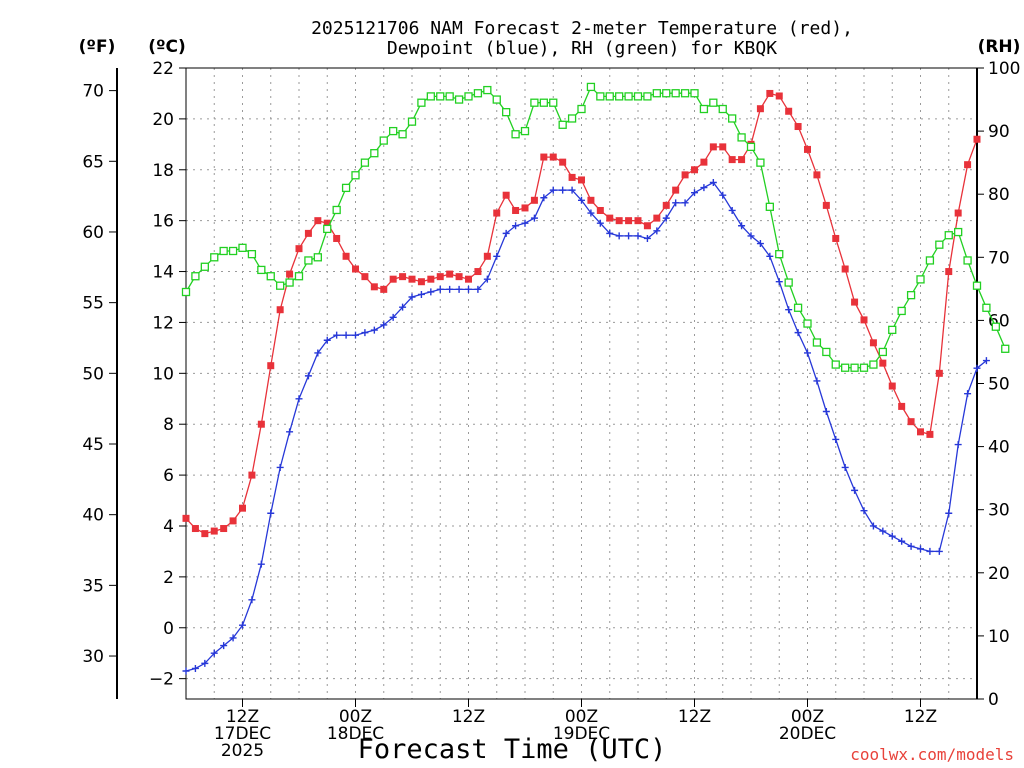 This screenshot has height=768, width=1024. I want to click on celsius-tick-label: 12, so click(163, 323).